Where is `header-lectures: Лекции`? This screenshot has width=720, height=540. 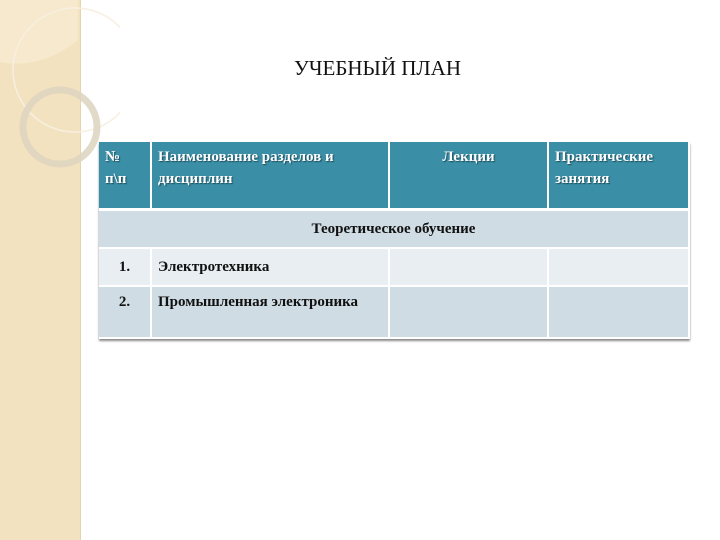 header-lectures: Лекции is located at coordinates (469, 176).